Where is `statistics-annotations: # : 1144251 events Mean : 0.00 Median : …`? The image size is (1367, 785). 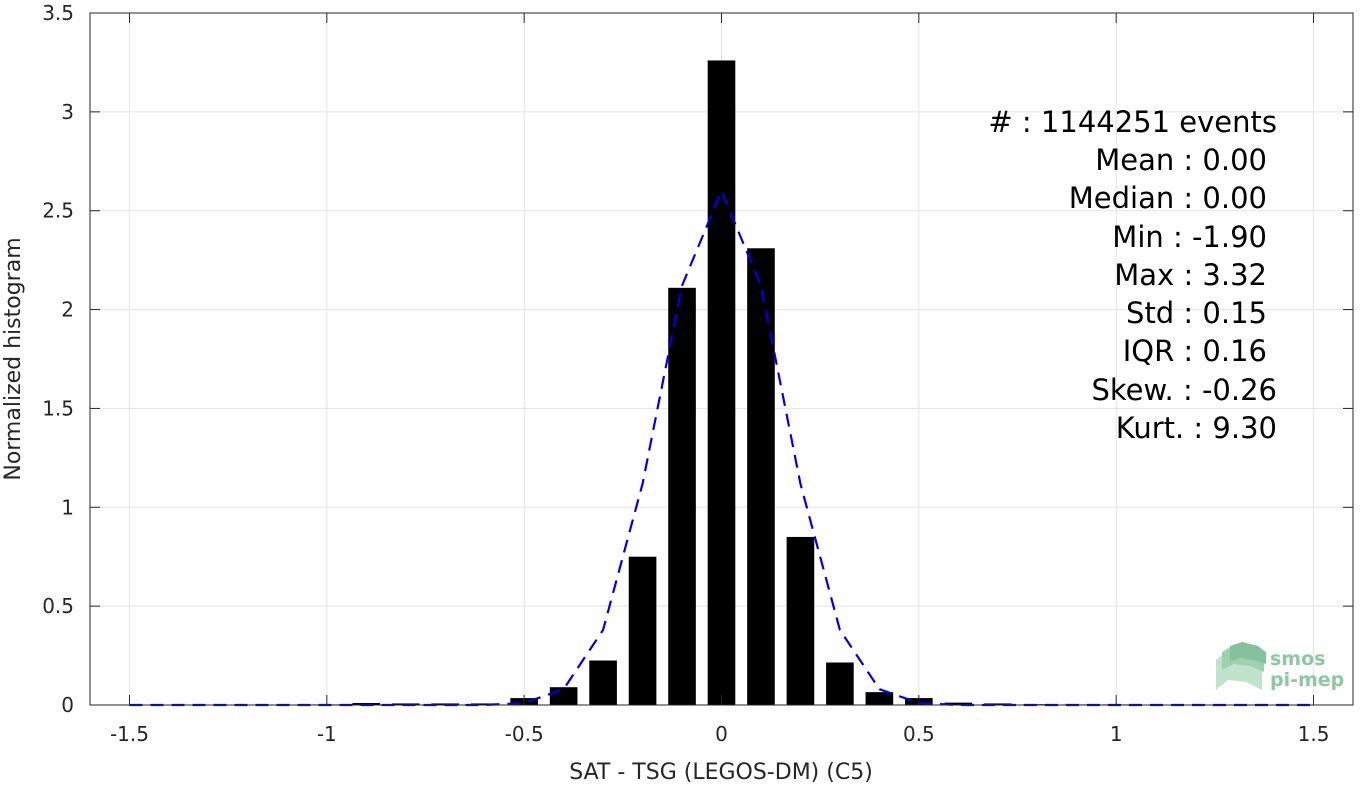
statistics-annotations: # : 1144251 events Mean : 0.00 Median : … is located at coordinates (1132, 275).